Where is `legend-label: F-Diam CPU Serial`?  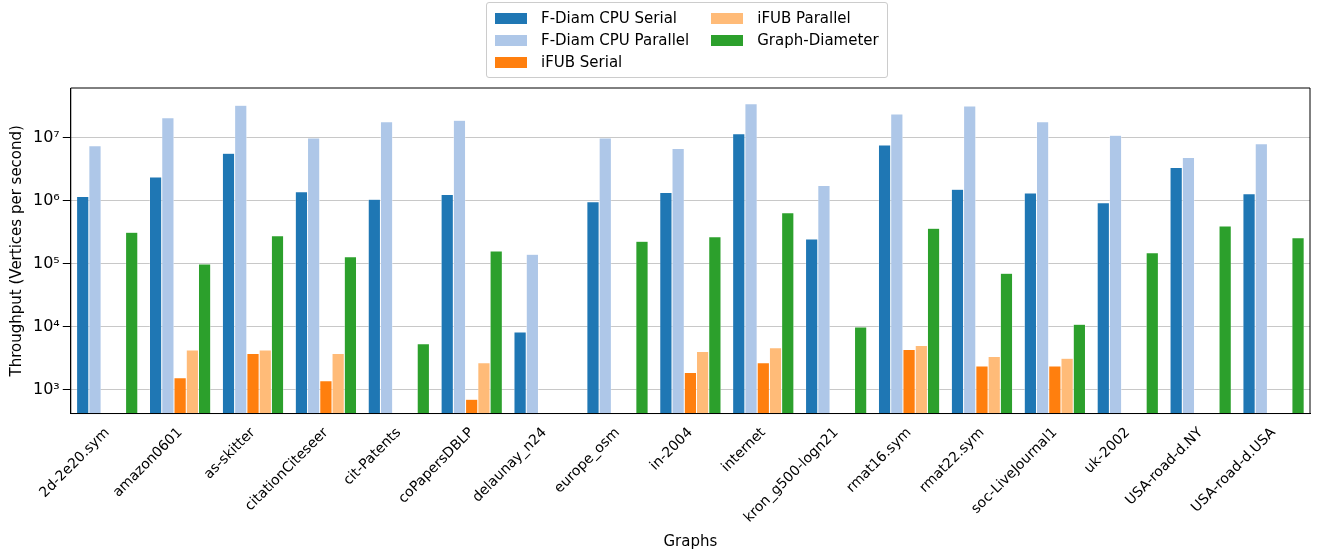 legend-label: F-Diam CPU Serial is located at coordinates (609, 18).